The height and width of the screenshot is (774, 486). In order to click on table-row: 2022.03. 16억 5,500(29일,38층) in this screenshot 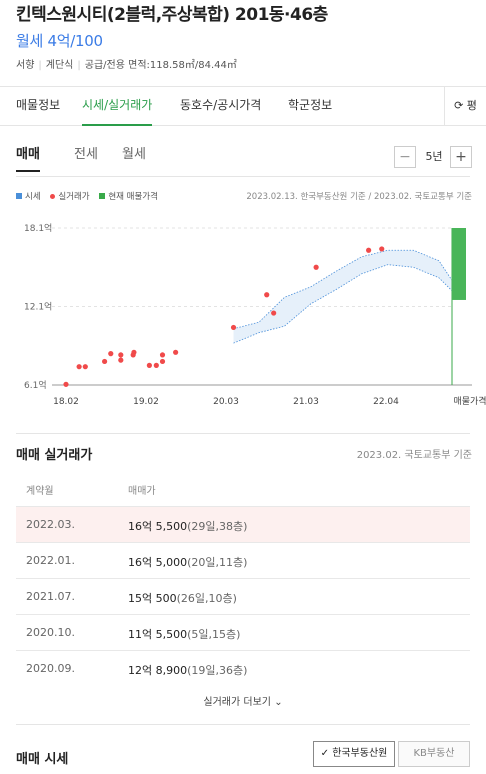, I will do `click(243, 524)`.